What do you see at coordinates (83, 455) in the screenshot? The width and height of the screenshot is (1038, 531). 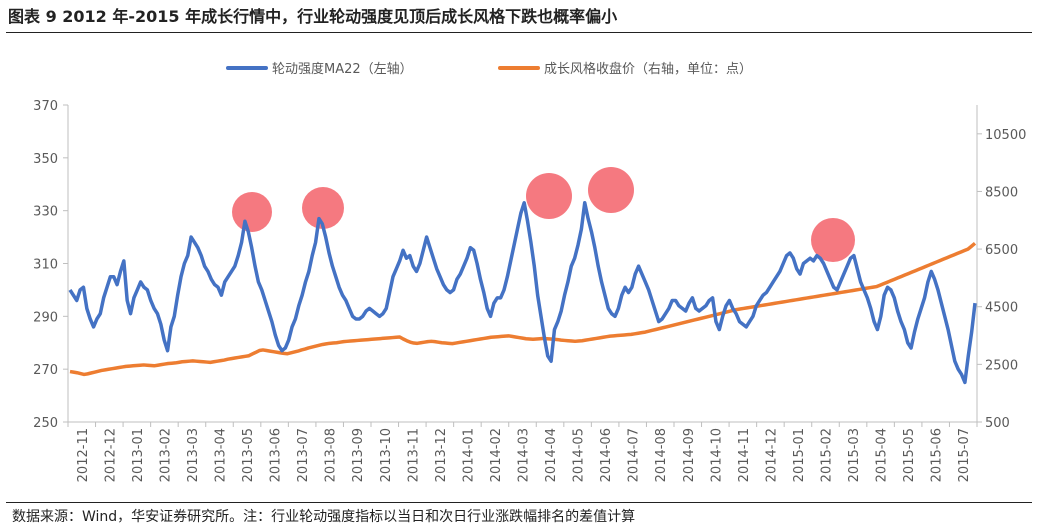 I see `x-tick-label: 2012-11` at bounding box center [83, 455].